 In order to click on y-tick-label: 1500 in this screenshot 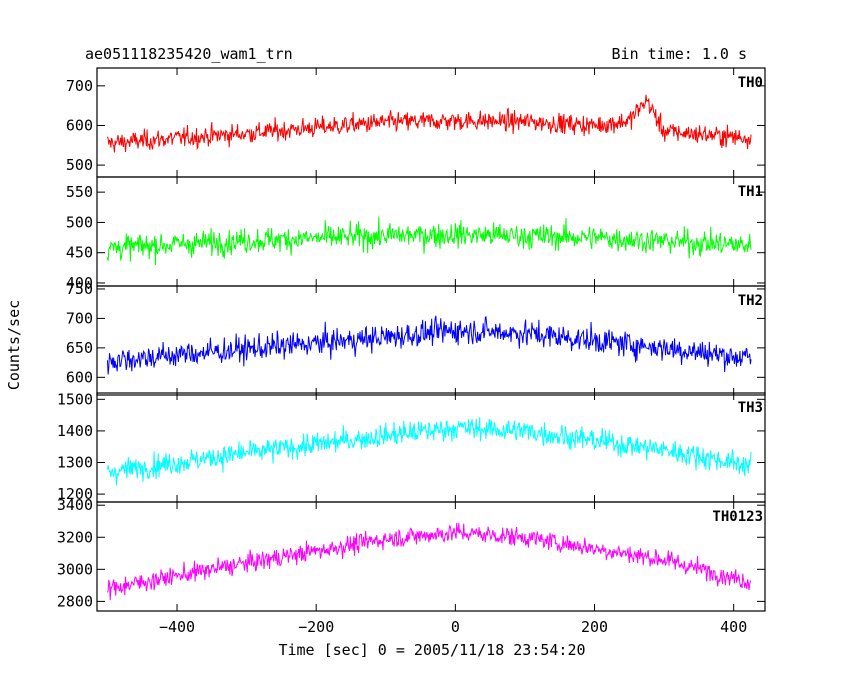, I will do `click(75, 399)`.